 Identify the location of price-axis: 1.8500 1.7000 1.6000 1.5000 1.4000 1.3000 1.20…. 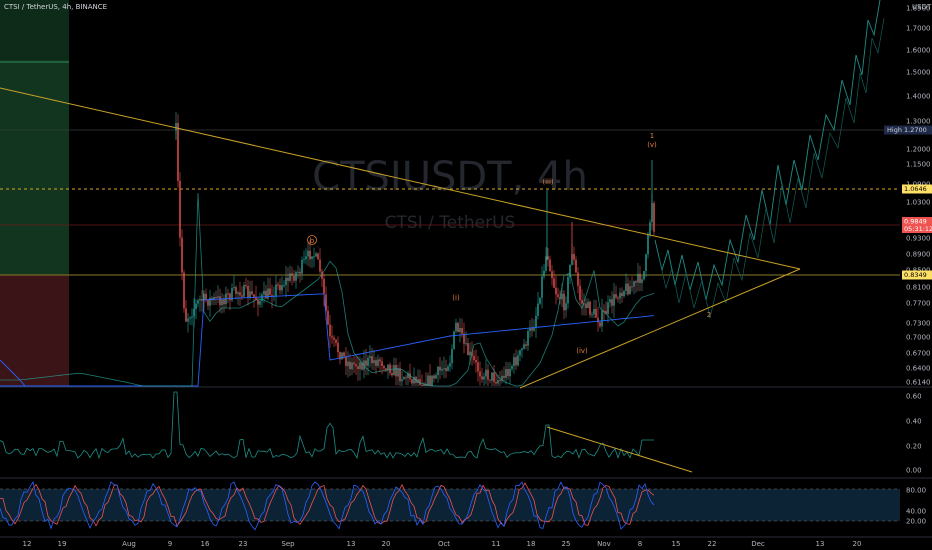
(918, 196).